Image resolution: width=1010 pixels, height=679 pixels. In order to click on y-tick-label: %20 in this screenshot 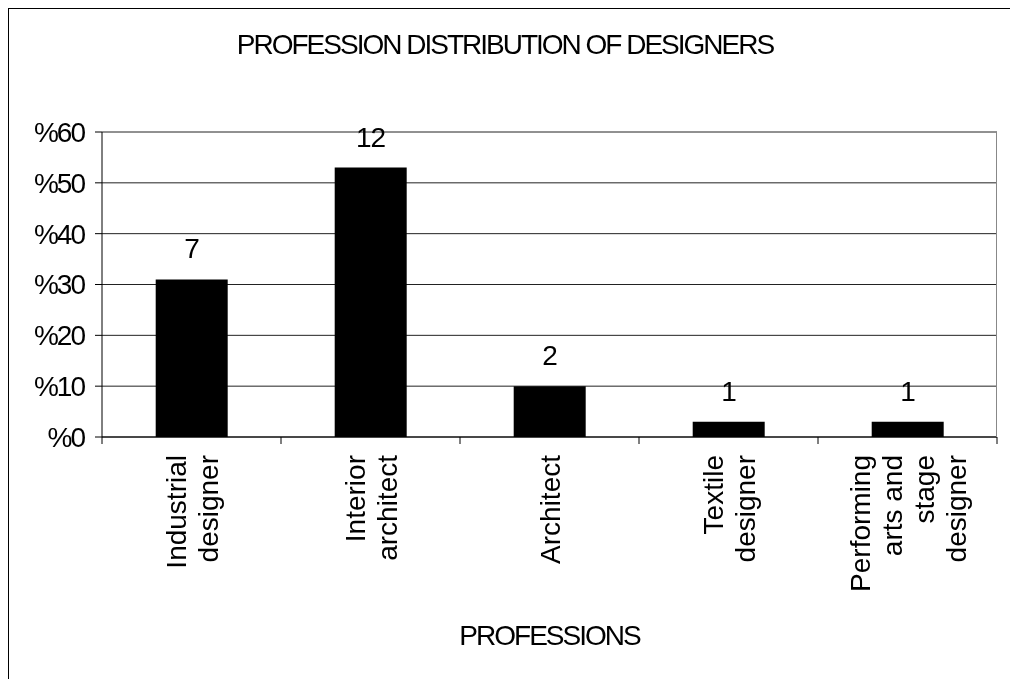, I will do `click(59, 336)`.